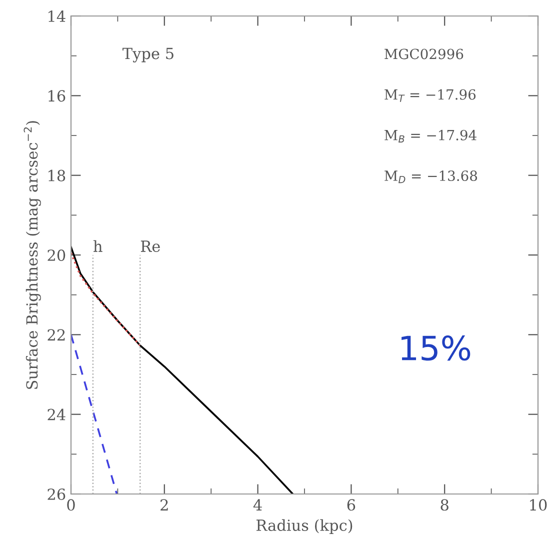 The height and width of the screenshot is (546, 555). What do you see at coordinates (444, 505) in the screenshot?
I see `x-tick-label: 8` at bounding box center [444, 505].